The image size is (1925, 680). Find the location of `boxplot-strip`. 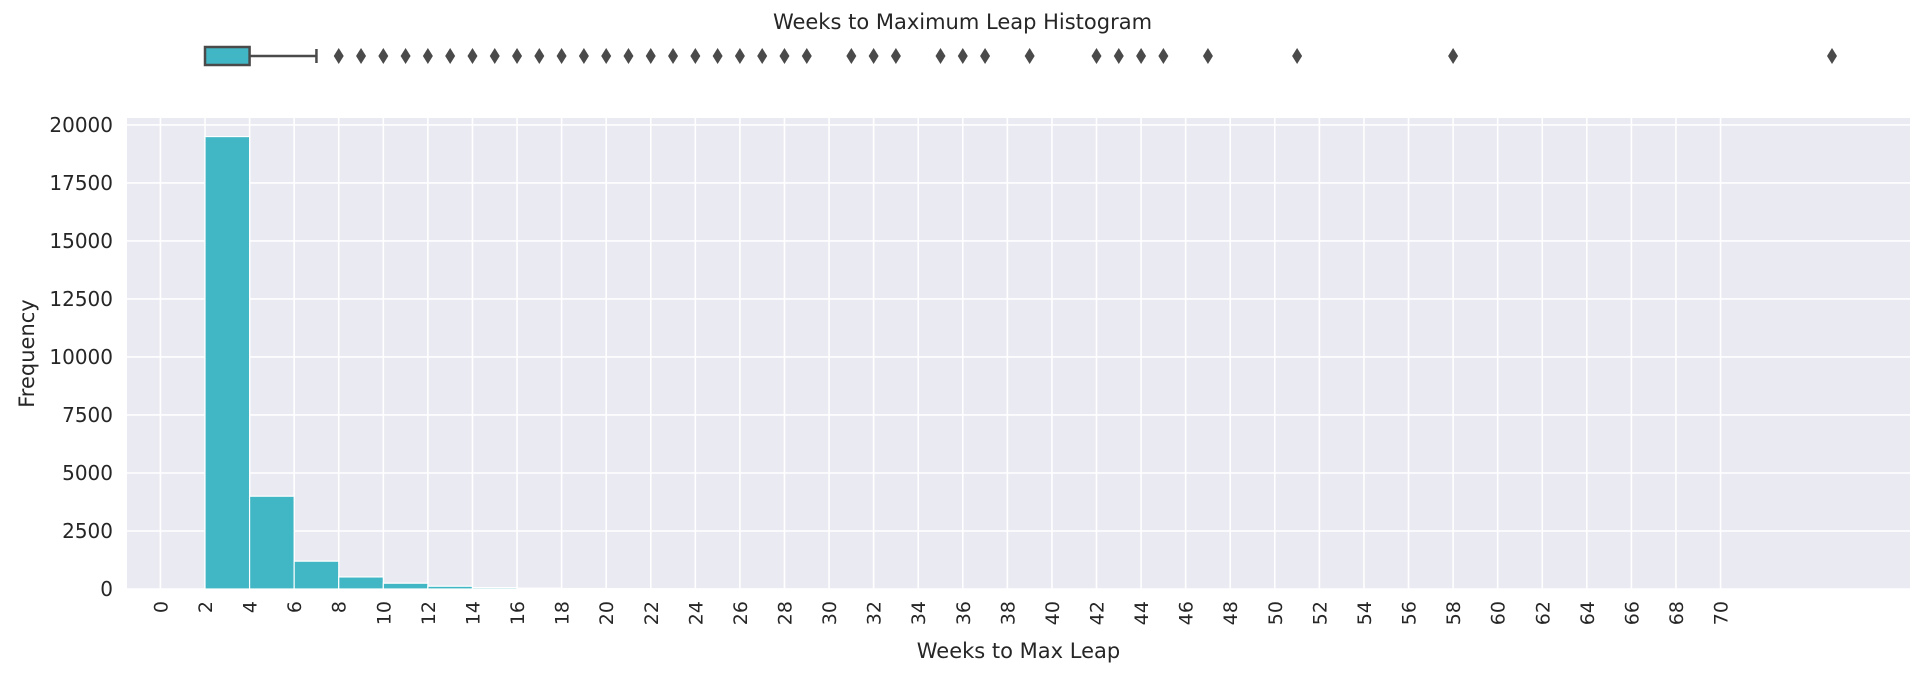

boxplot-strip is located at coordinates (1021, 56).